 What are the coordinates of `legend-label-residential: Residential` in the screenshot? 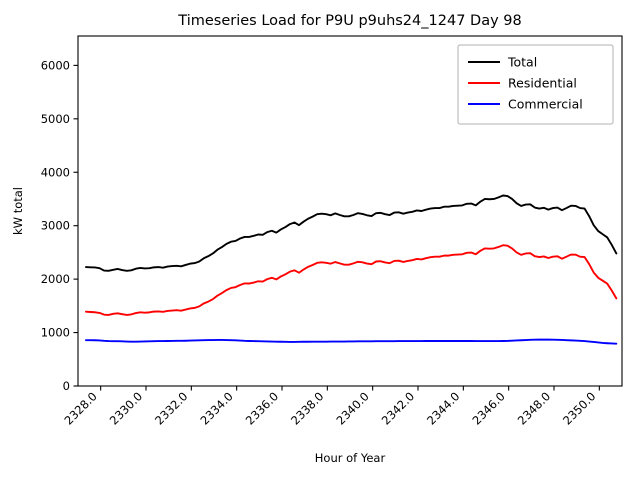 It's located at (542, 83).